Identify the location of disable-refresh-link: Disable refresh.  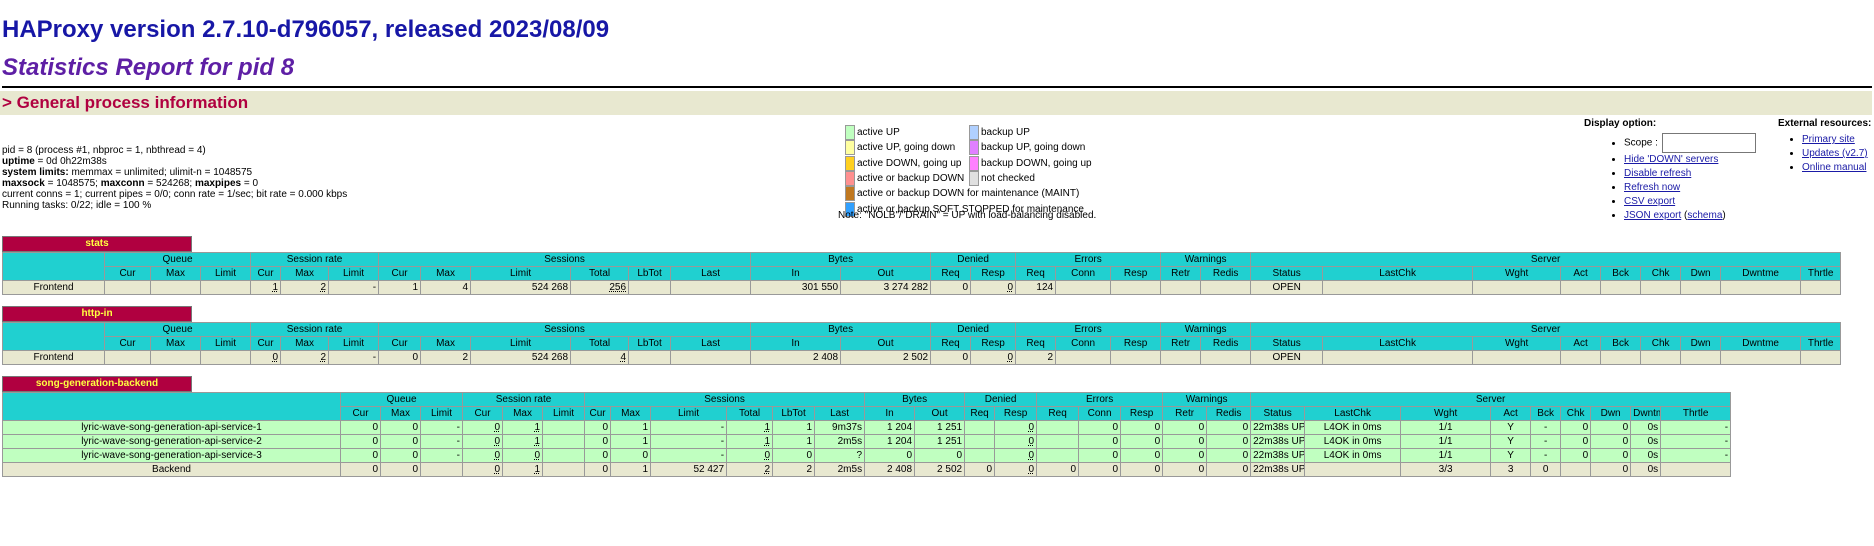
(1658, 173).